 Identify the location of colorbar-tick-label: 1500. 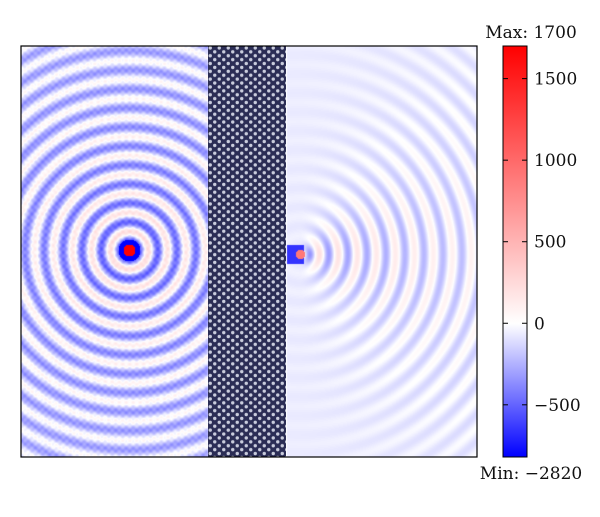
(555, 80).